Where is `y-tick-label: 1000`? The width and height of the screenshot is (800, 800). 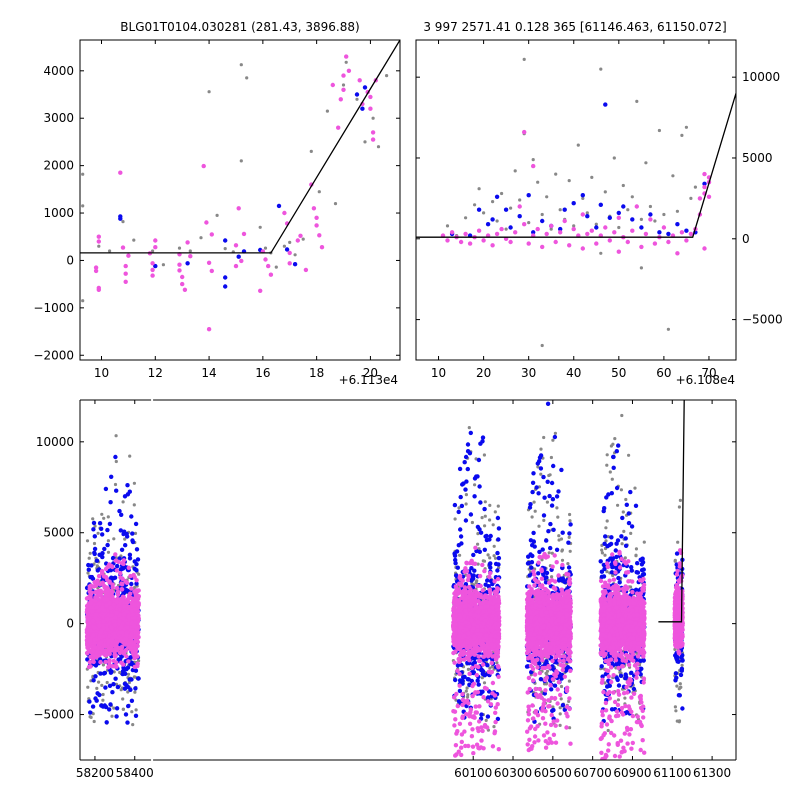
y-tick-label: 1000 is located at coordinates (58, 213).